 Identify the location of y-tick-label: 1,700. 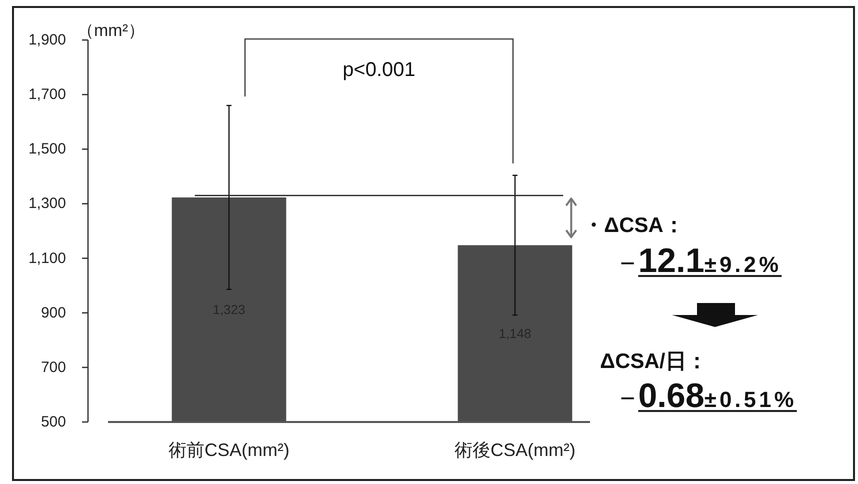
(47, 95).